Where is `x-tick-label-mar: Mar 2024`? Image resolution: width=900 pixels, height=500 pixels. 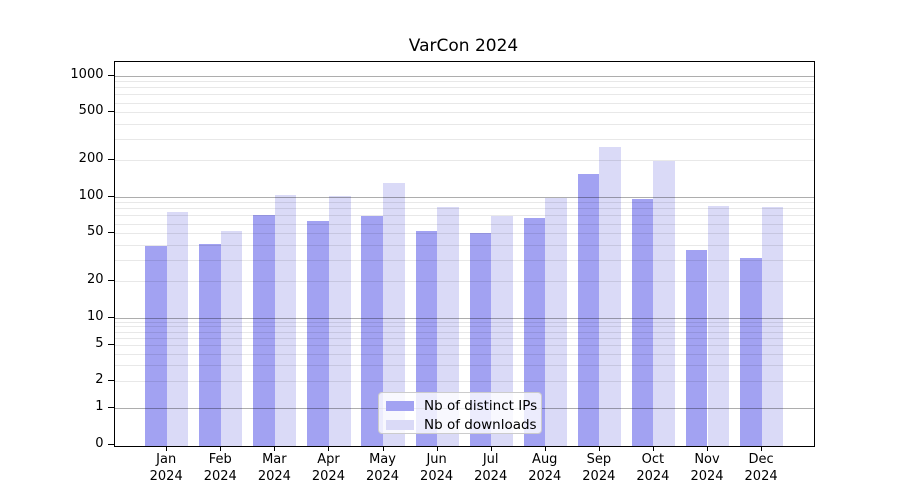 x-tick-label-mar: Mar 2024 is located at coordinates (274, 468).